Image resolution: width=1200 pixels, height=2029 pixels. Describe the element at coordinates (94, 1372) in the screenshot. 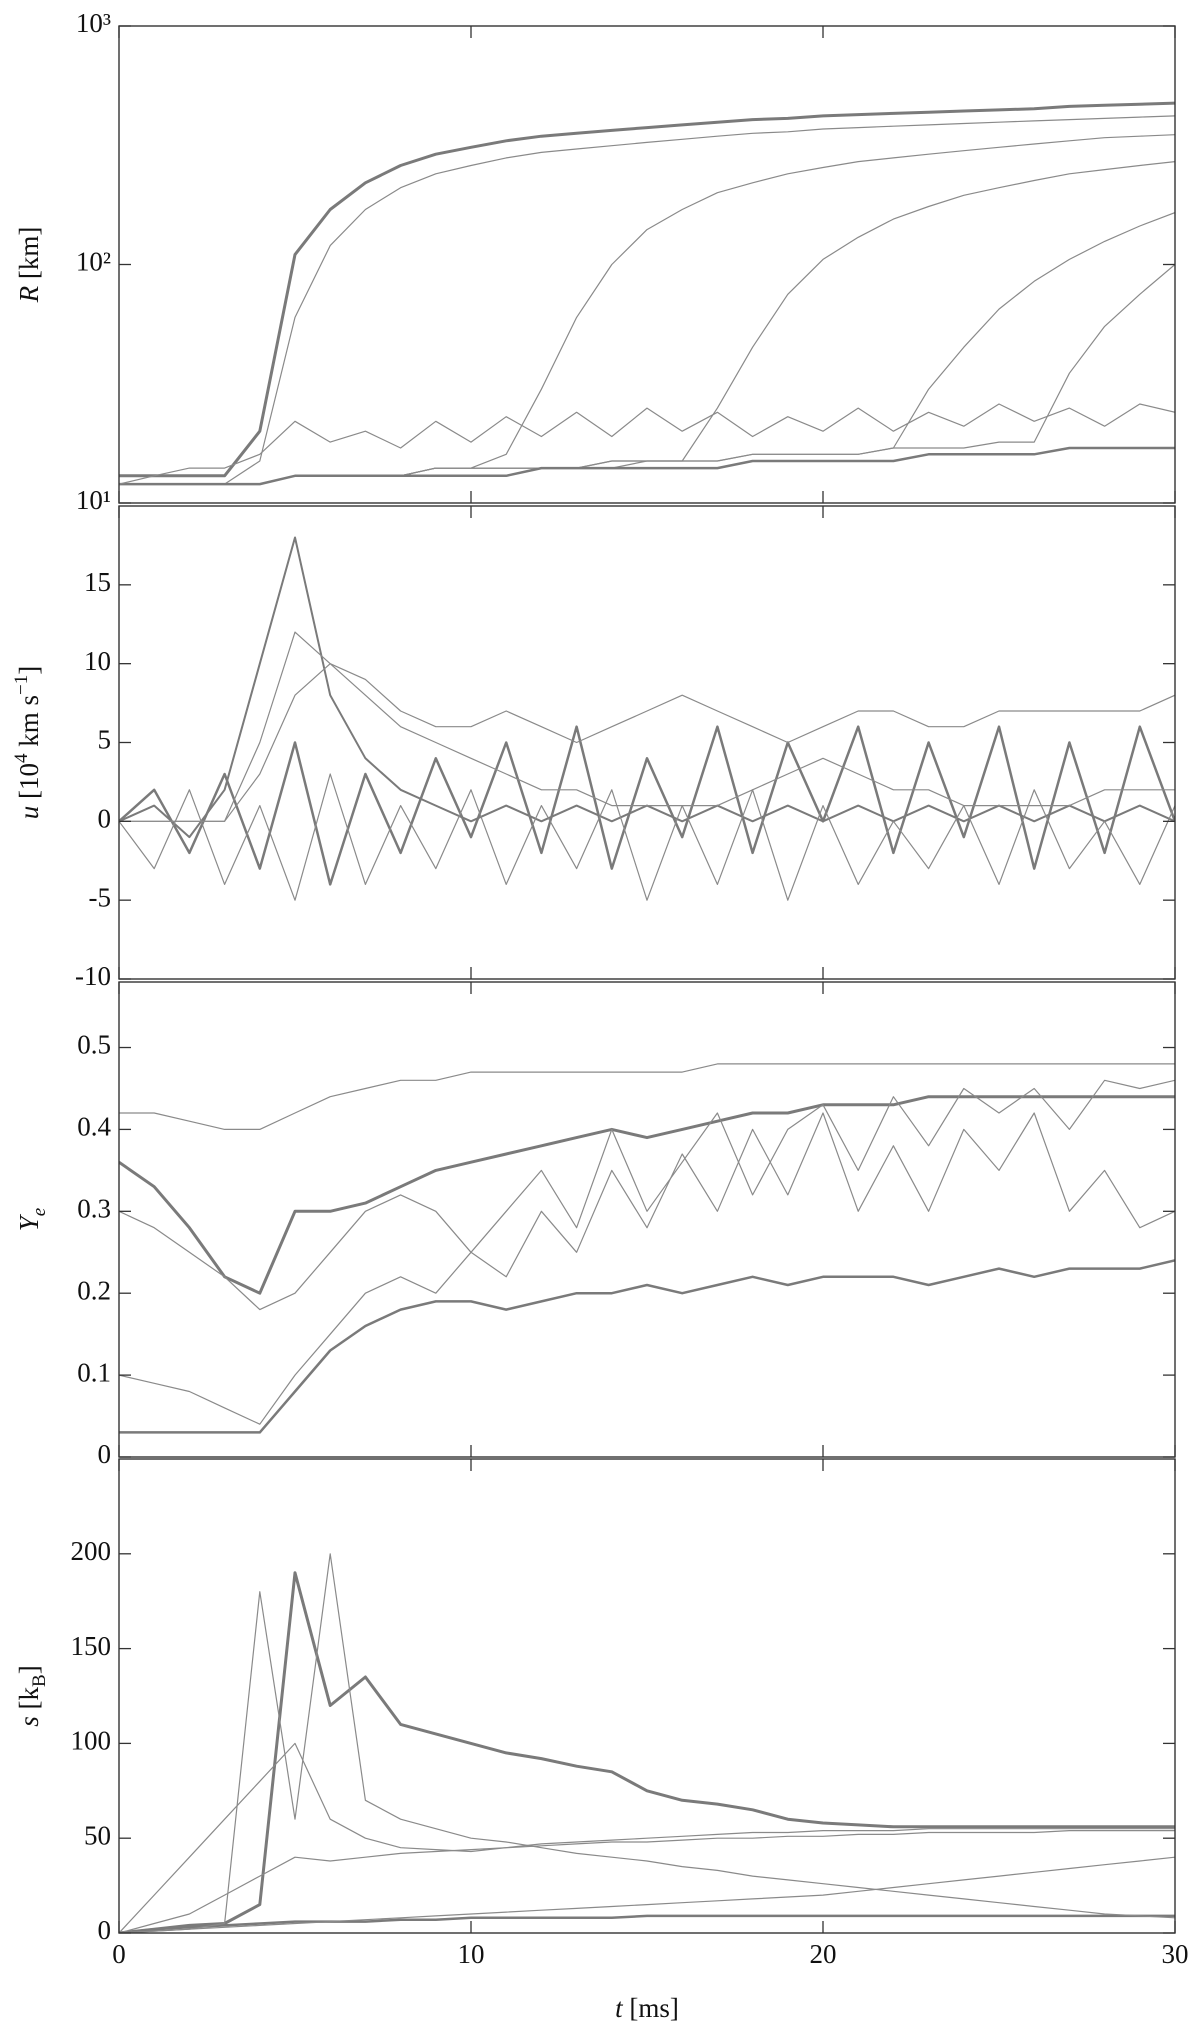

I see `y-tick-label: 0.1` at that location.